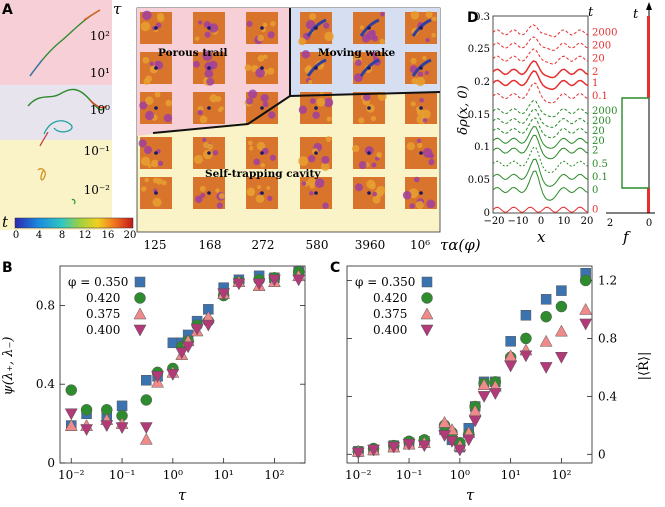 This screenshot has height=507, width=665. I want to click on x-tick-label: 10, so click(564, 221).